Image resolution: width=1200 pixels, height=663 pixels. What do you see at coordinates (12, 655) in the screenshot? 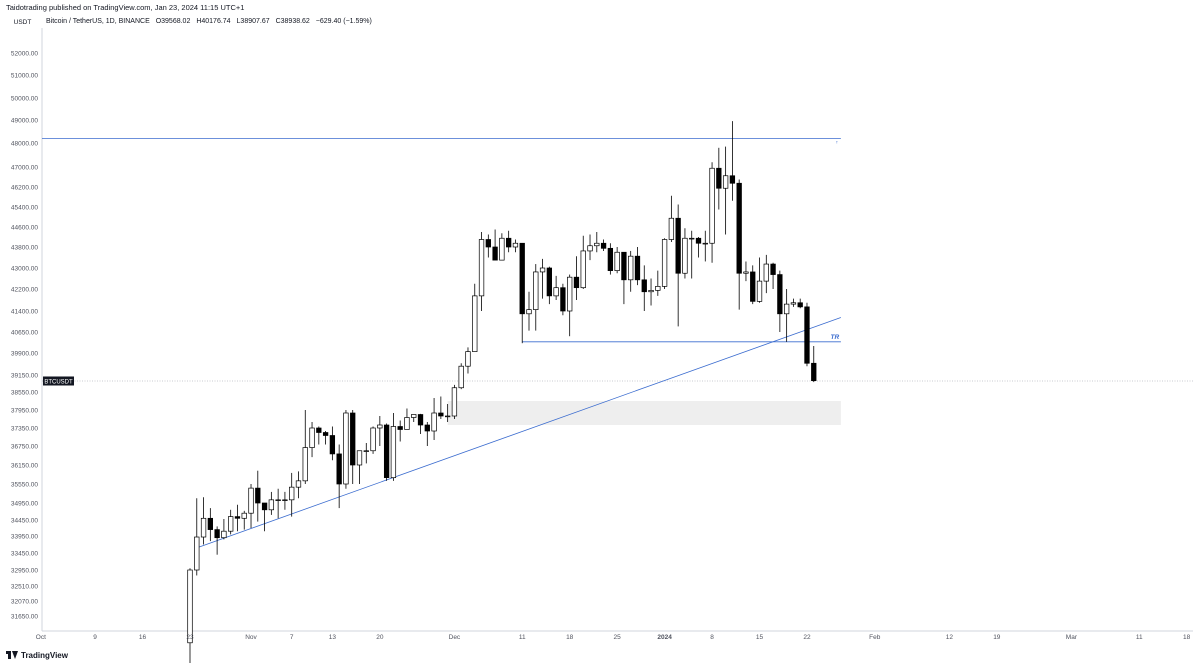
I see `tradingview-logo-icon` at bounding box center [12, 655].